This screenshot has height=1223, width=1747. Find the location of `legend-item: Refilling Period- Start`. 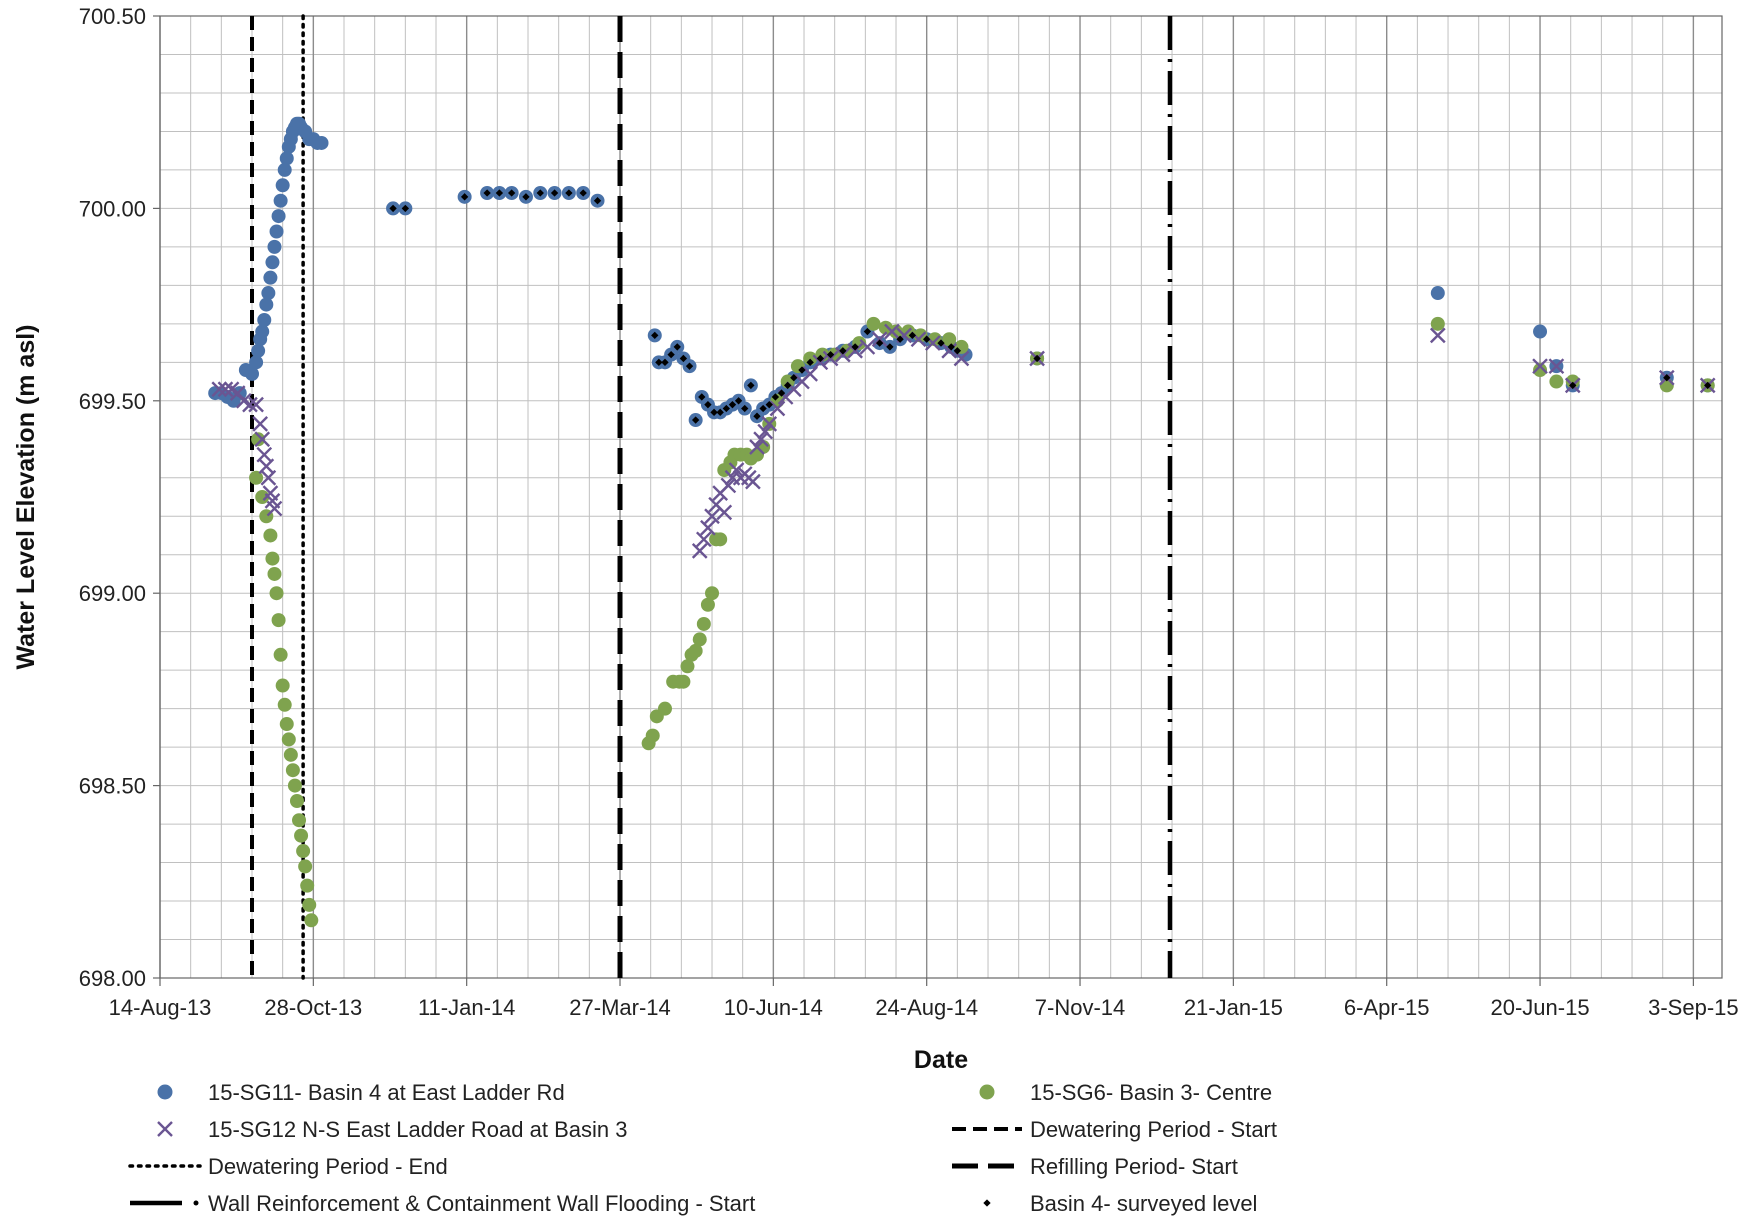

legend-item: Refilling Period- Start is located at coordinates (1095, 1166).